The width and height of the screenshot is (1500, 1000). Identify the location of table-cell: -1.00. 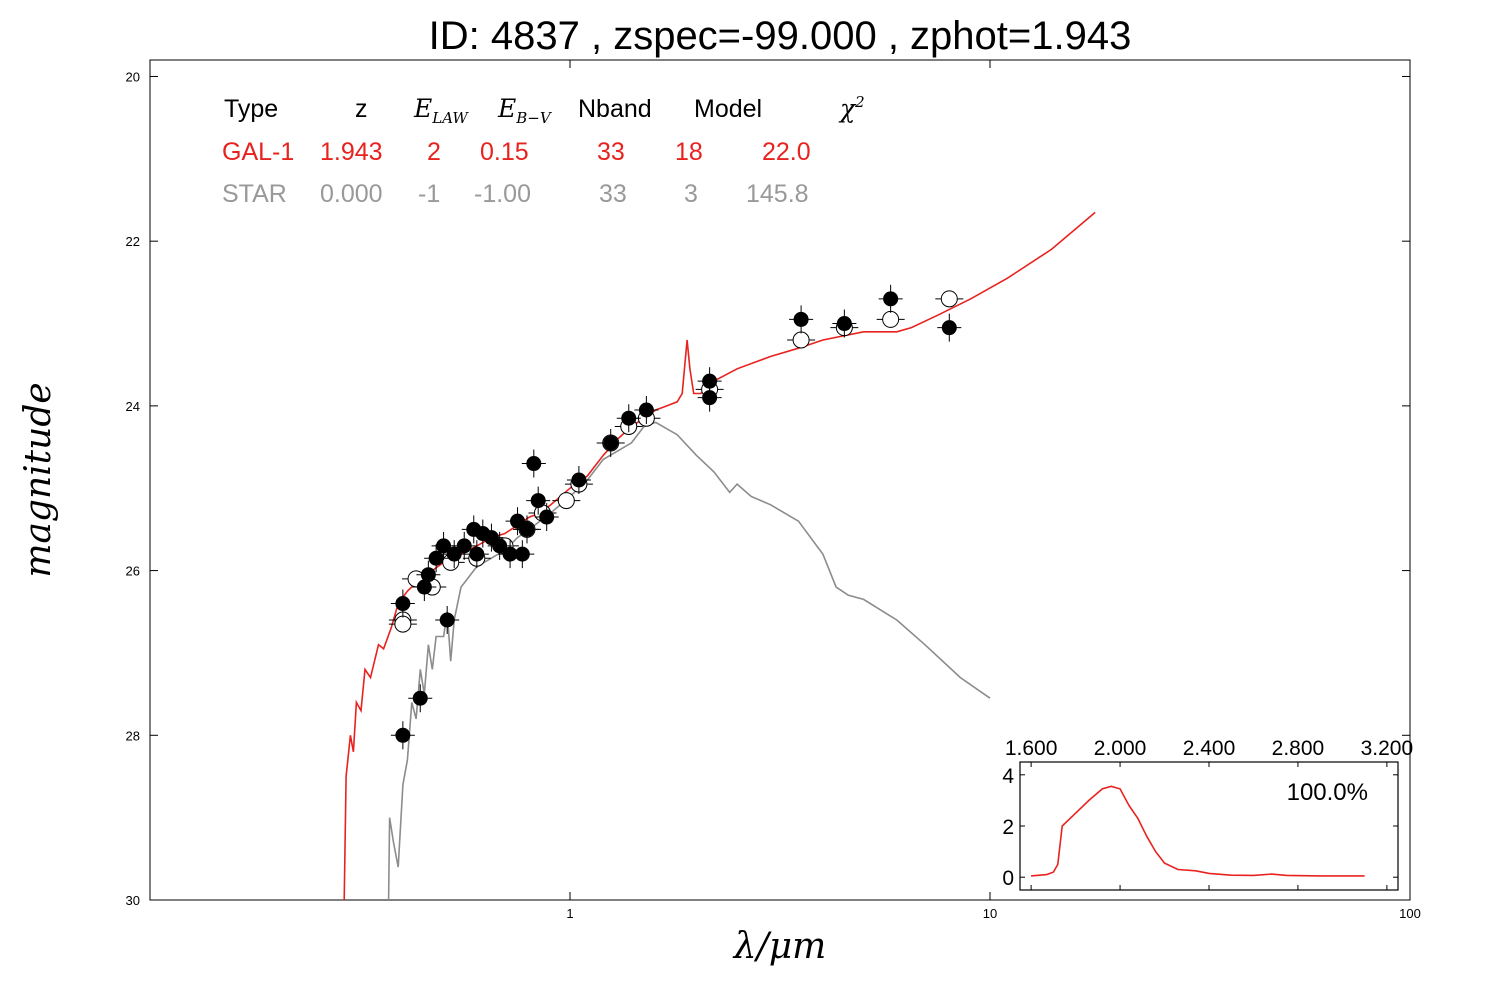
(502, 194).